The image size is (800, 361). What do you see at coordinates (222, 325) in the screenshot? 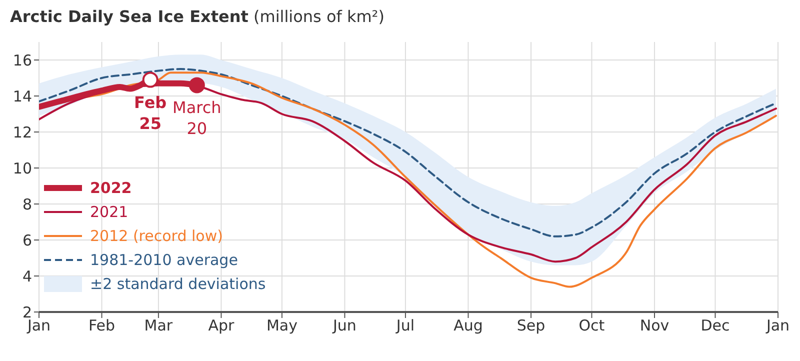
I see `x-tick-label: Apr` at bounding box center [222, 325].